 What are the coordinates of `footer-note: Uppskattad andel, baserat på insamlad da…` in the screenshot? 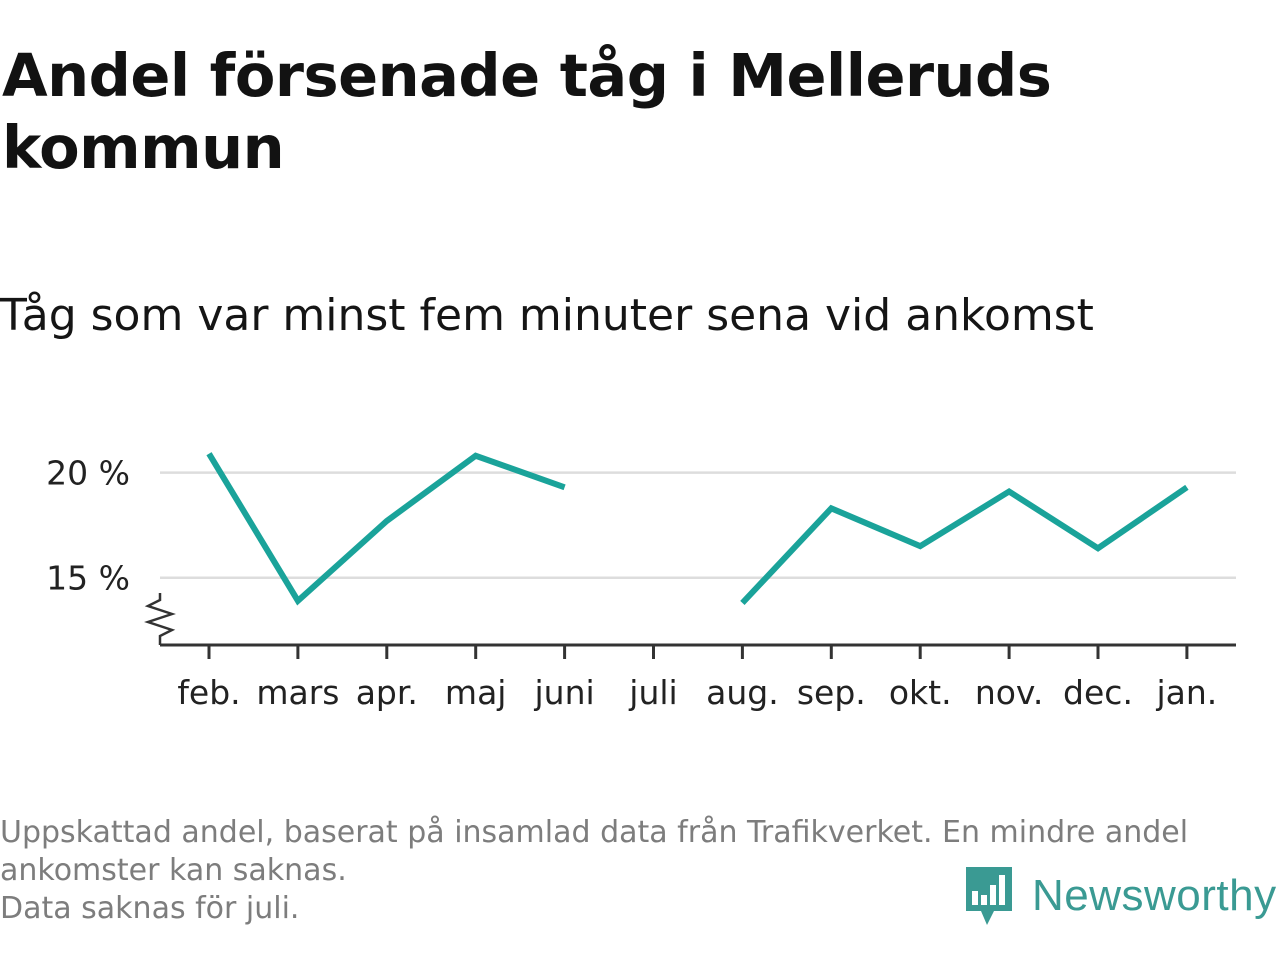 It's located at (635, 871).